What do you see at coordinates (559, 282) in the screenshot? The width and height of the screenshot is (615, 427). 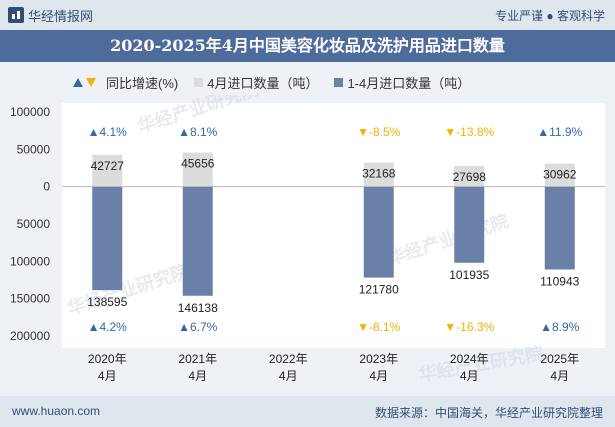 I see `data-label-cumulative: 110943` at bounding box center [559, 282].